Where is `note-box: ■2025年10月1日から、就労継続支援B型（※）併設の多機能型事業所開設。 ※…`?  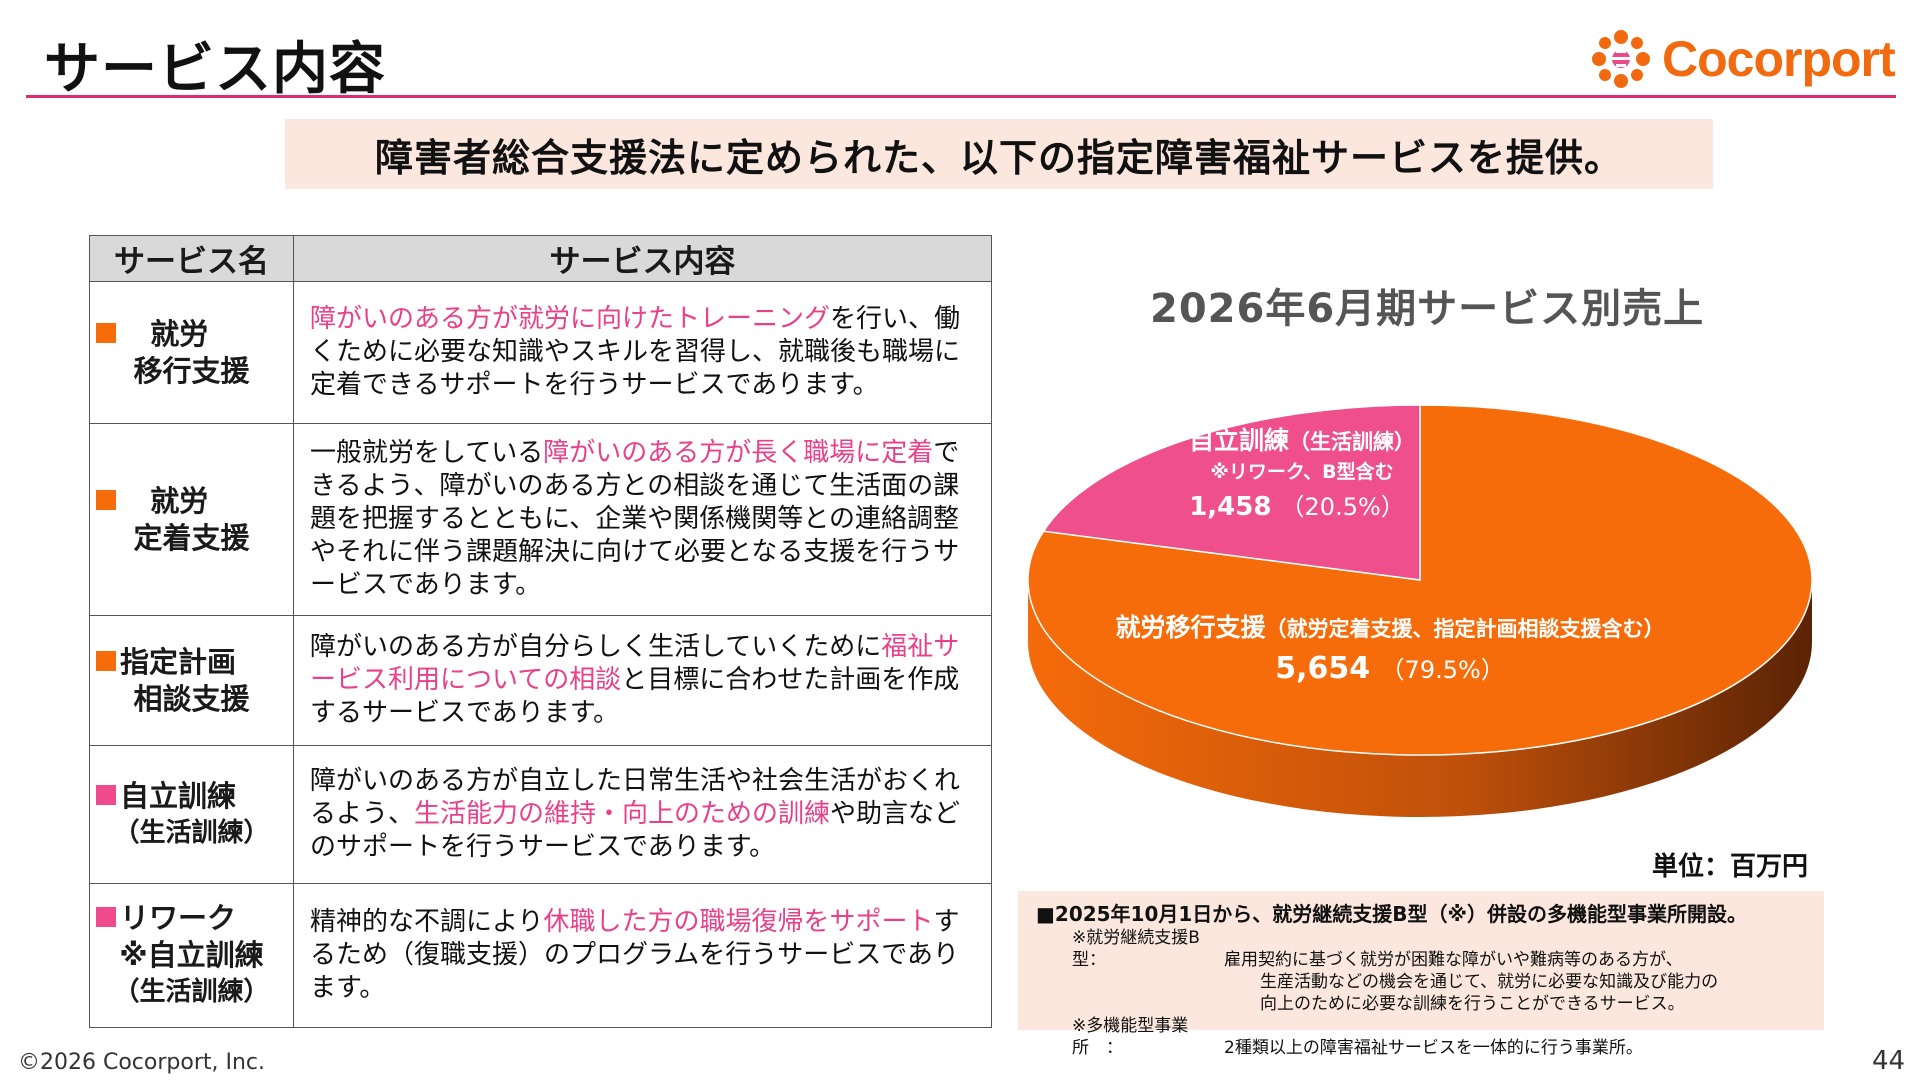 note-box: ■2025年10月1日から、就労継続支援B型（※）併設の多機能型事業所開設。 ※… is located at coordinates (1421, 974).